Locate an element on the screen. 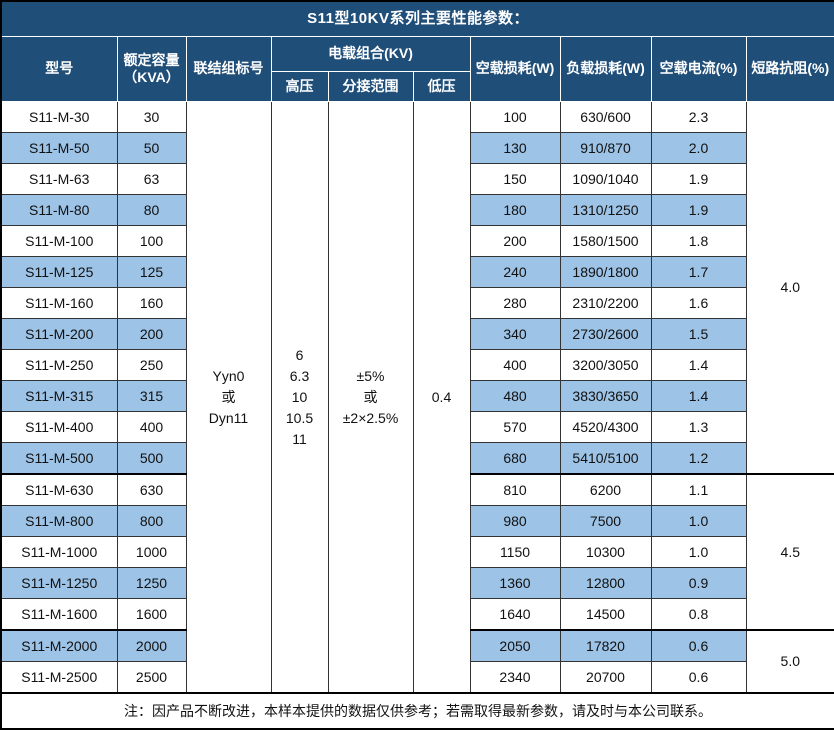 The width and height of the screenshot is (834, 730). col-header-lv: 低压 is located at coordinates (441, 86).